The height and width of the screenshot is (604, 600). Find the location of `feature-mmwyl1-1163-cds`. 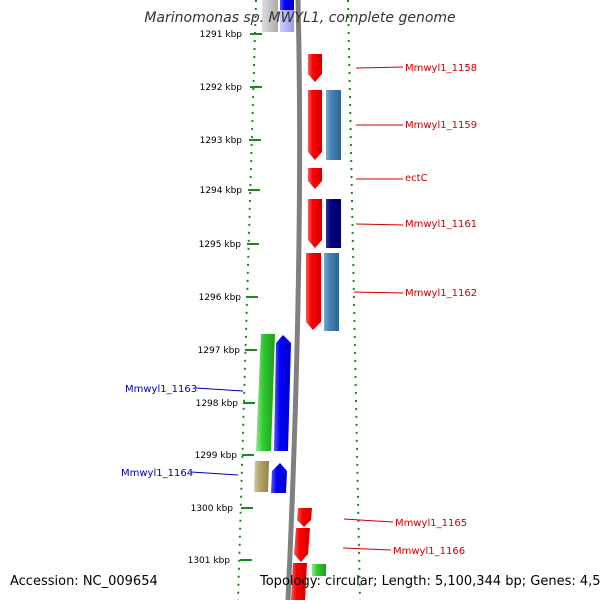

feature-mmwyl1-1163-cds is located at coordinates (282, 393).